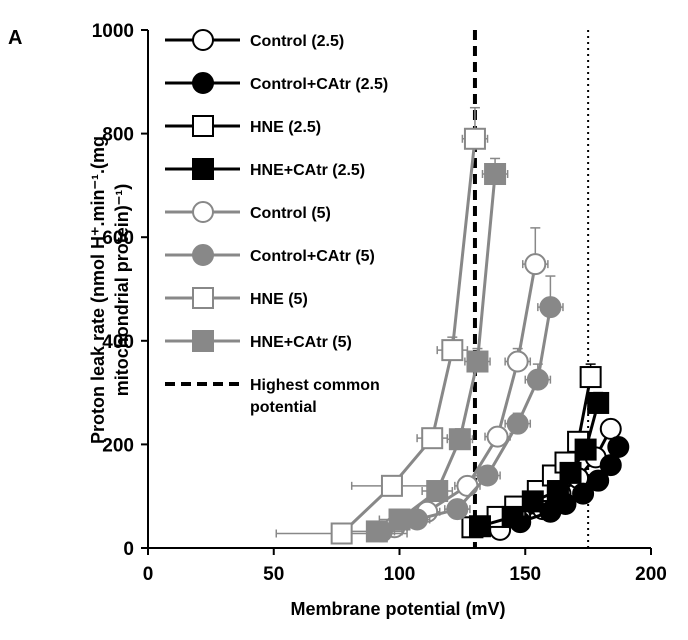 The height and width of the screenshot is (640, 688). What do you see at coordinates (272, 396) in the screenshot?
I see `legend-entry-reference: Highest common potential` at bounding box center [272, 396].